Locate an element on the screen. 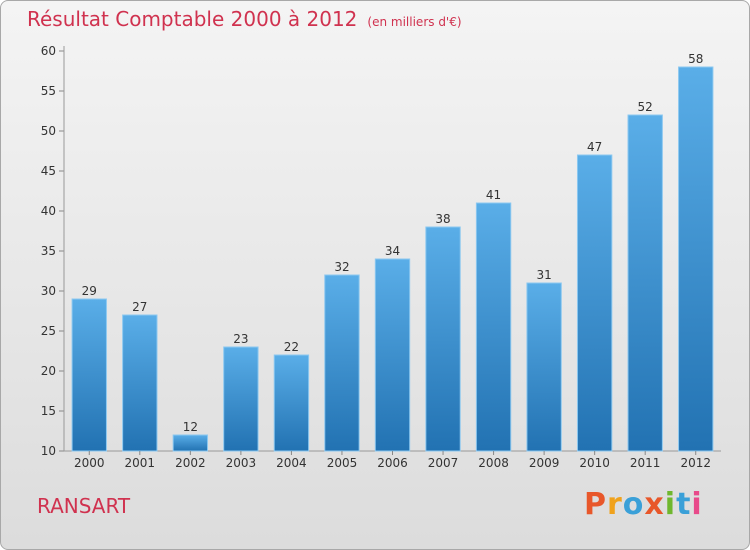 The width and height of the screenshot is (750, 550). bar-2001 is located at coordinates (140, 383).